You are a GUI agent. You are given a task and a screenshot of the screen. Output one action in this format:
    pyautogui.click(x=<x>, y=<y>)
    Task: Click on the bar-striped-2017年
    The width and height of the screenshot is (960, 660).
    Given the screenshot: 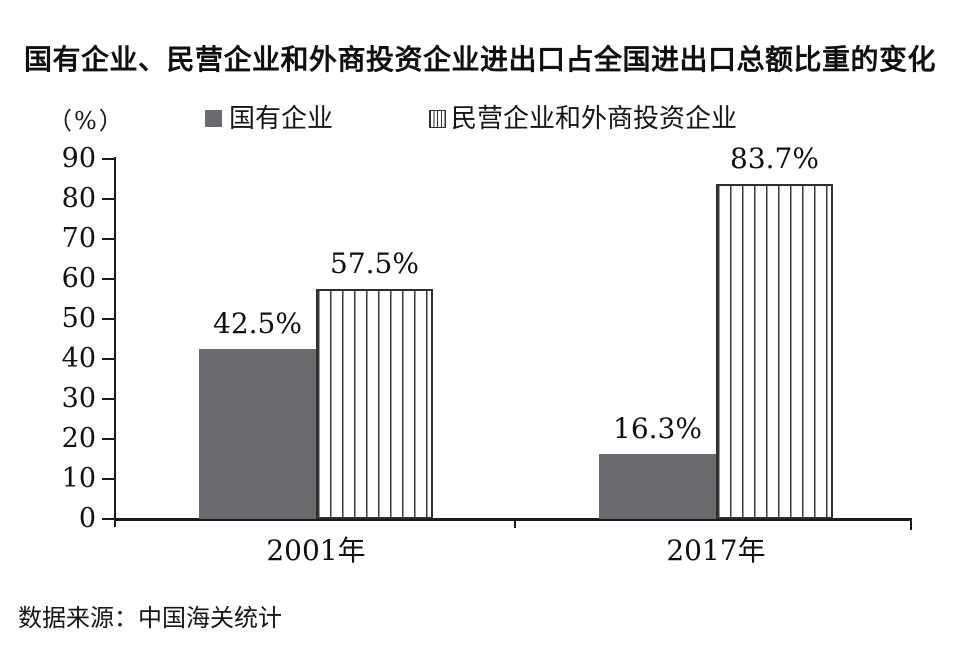 What is the action you would take?
    pyautogui.click(x=774, y=351)
    